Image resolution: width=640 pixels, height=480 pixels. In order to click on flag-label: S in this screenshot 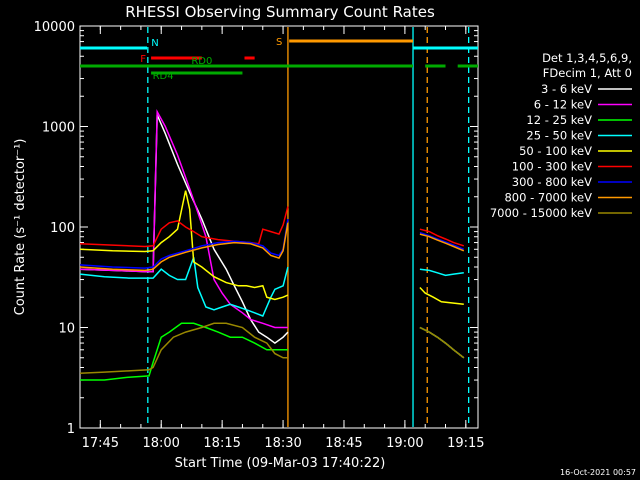, I will do `click(279, 42)`.